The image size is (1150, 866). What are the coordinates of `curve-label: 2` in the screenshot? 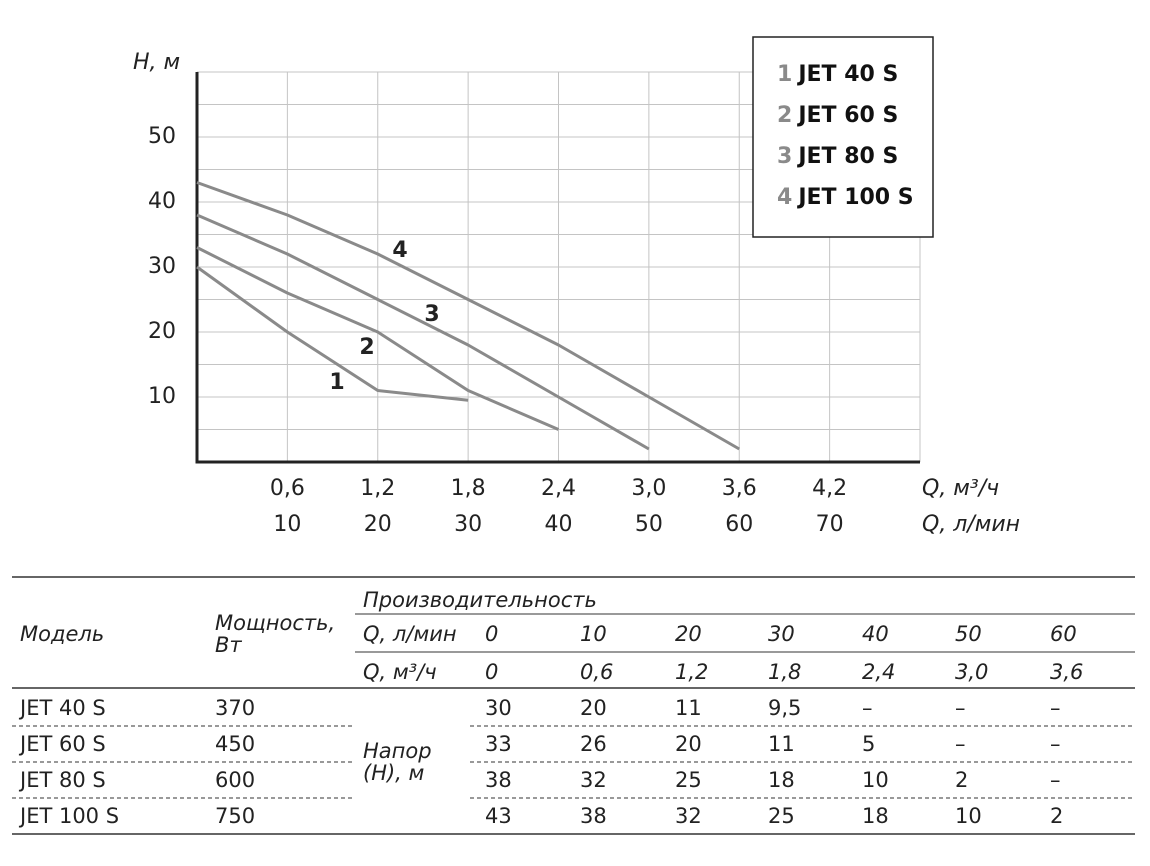 It's located at (366, 347).